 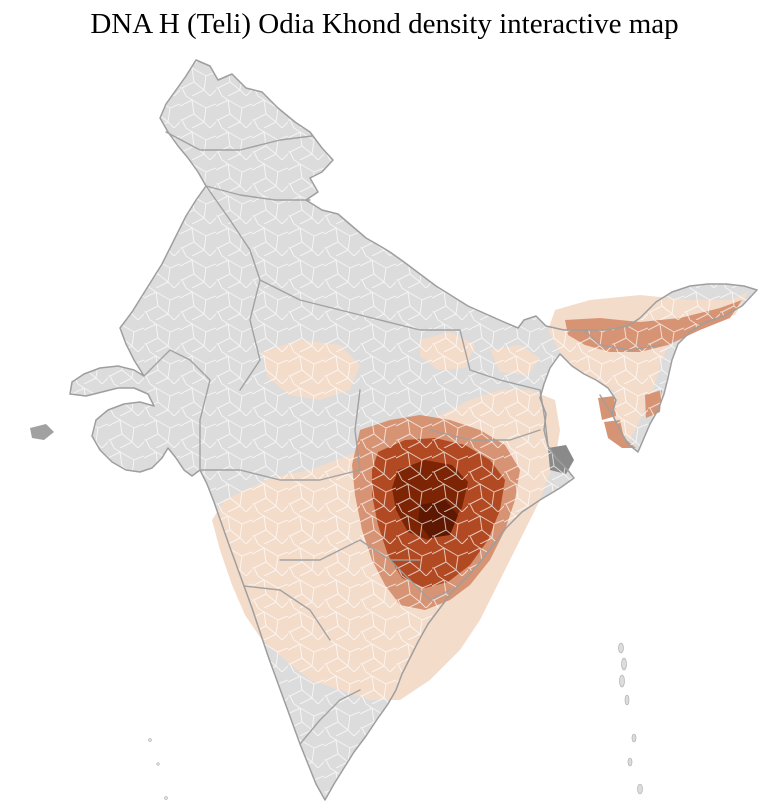 What do you see at coordinates (630, 718) in the screenshot?
I see `andaman-nicobar-islands` at bounding box center [630, 718].